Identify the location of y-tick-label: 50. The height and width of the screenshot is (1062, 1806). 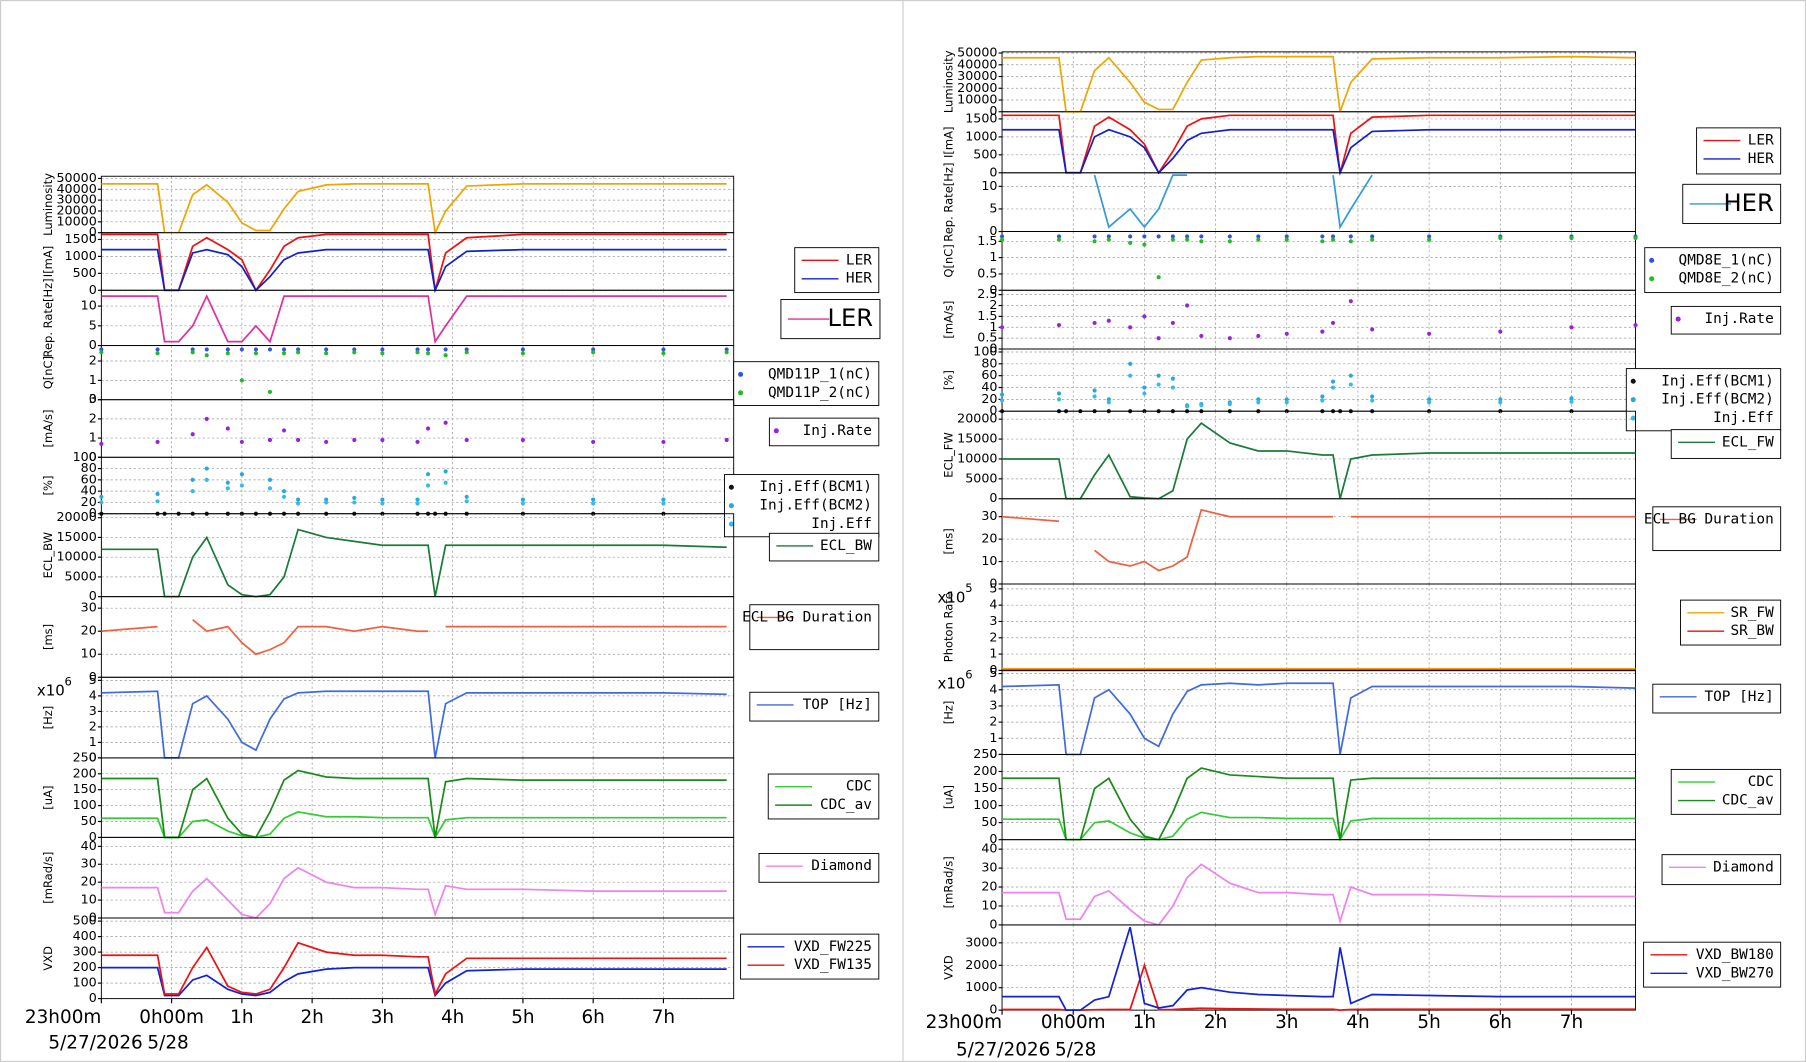
(989, 821).